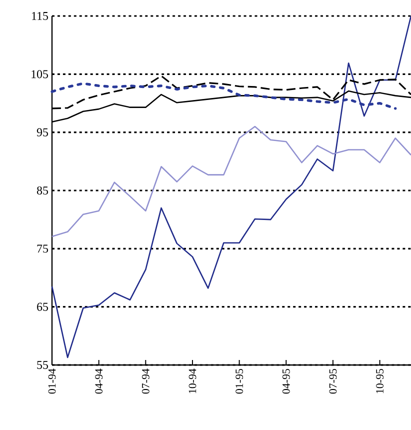 This screenshot has width=411, height=430. What do you see at coordinates (99, 381) in the screenshot?
I see `x-tick-label: 04-94` at bounding box center [99, 381].